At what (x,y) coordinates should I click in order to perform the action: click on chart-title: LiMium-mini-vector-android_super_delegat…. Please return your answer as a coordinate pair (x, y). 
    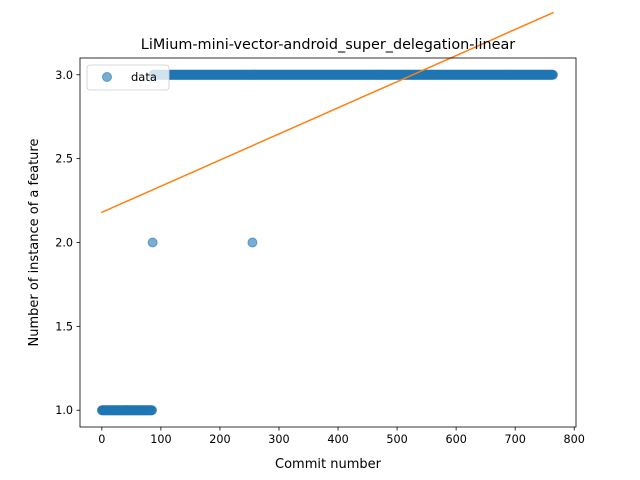
    Looking at the image, I should click on (328, 45).